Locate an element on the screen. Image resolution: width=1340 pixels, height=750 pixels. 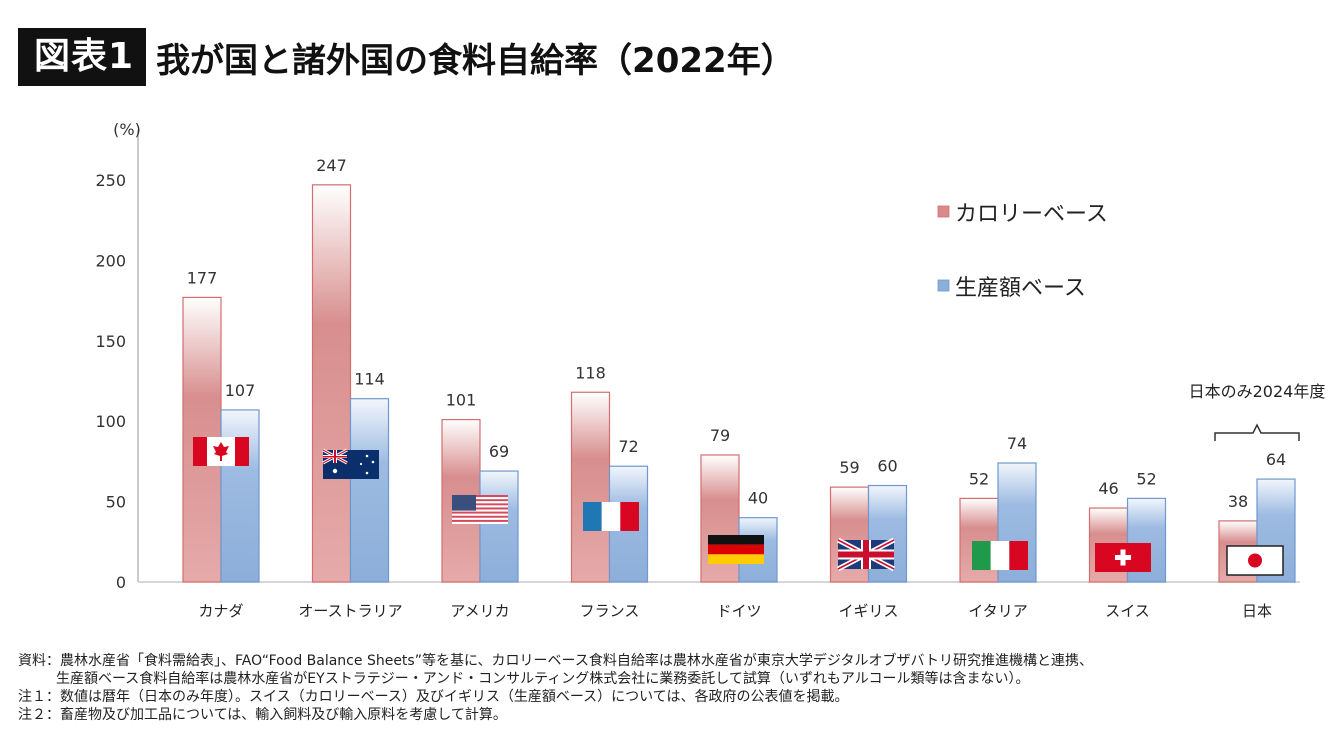
data-label: 40 is located at coordinates (758, 498).